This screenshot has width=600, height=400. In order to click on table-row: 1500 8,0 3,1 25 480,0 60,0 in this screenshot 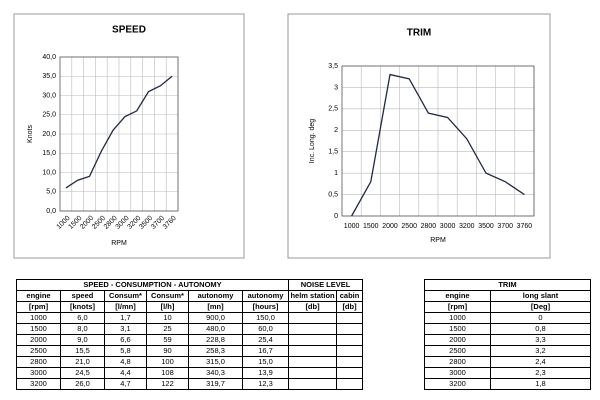, I will do `click(190, 329)`.